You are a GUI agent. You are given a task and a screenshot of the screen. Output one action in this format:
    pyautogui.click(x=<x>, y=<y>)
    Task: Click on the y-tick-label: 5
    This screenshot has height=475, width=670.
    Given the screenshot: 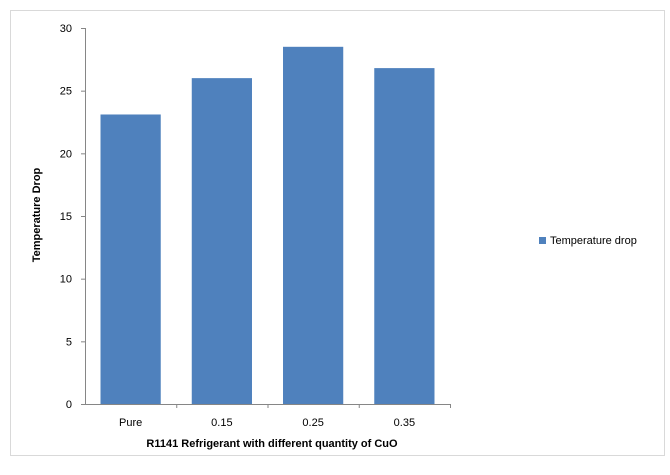 What is the action you would take?
    pyautogui.click(x=69, y=342)
    